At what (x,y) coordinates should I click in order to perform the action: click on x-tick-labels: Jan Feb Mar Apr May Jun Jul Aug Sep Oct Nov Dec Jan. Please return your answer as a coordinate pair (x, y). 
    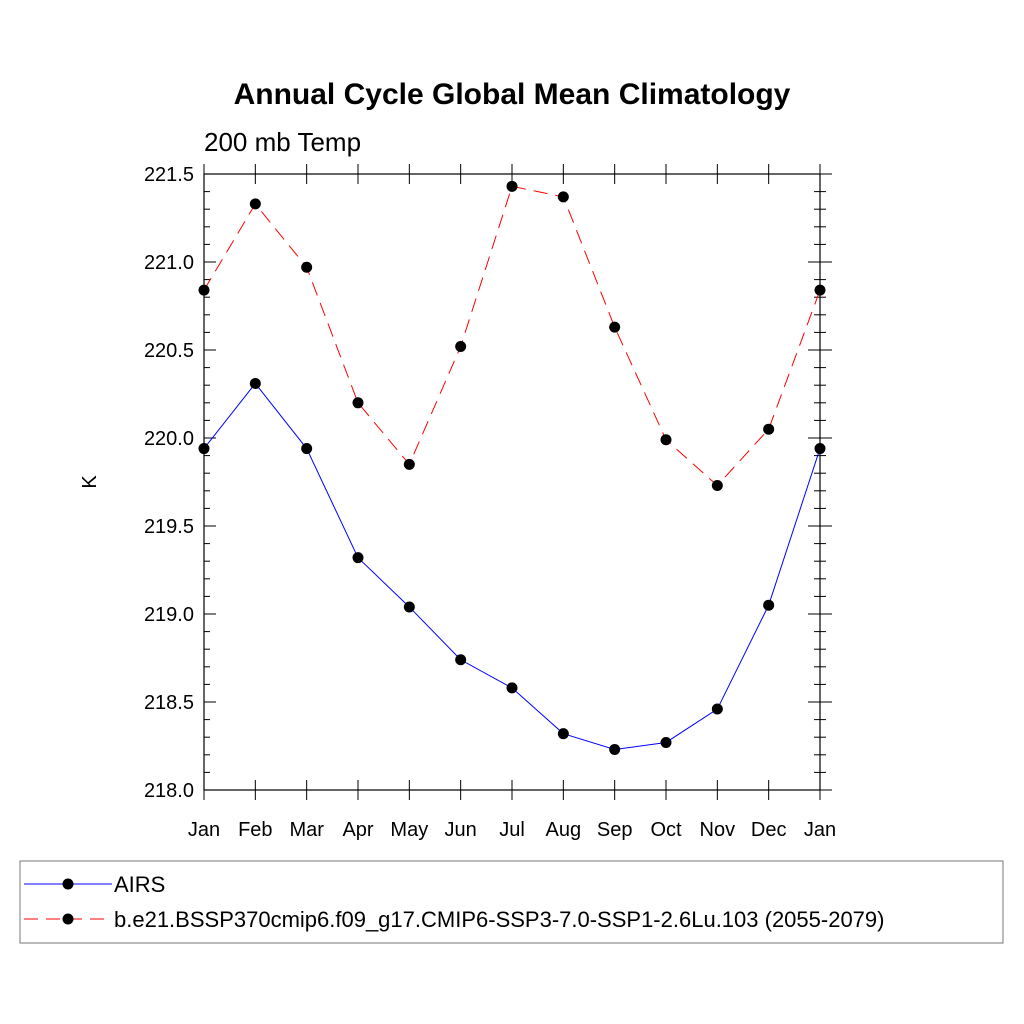
    Looking at the image, I should click on (512, 830).